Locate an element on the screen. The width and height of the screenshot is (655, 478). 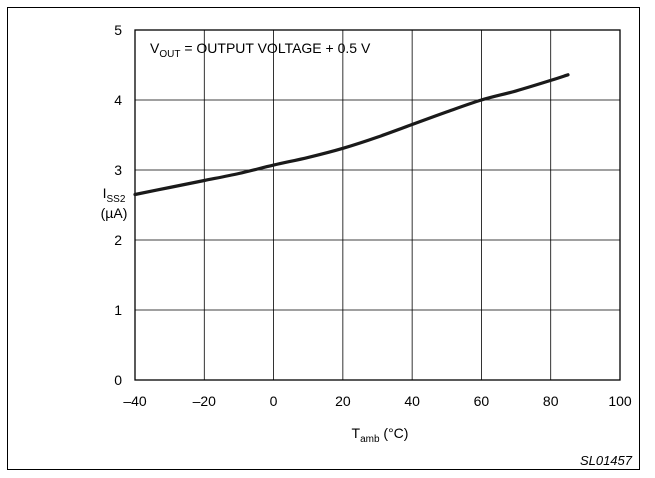
x-tick-label: 60 is located at coordinates (482, 401).